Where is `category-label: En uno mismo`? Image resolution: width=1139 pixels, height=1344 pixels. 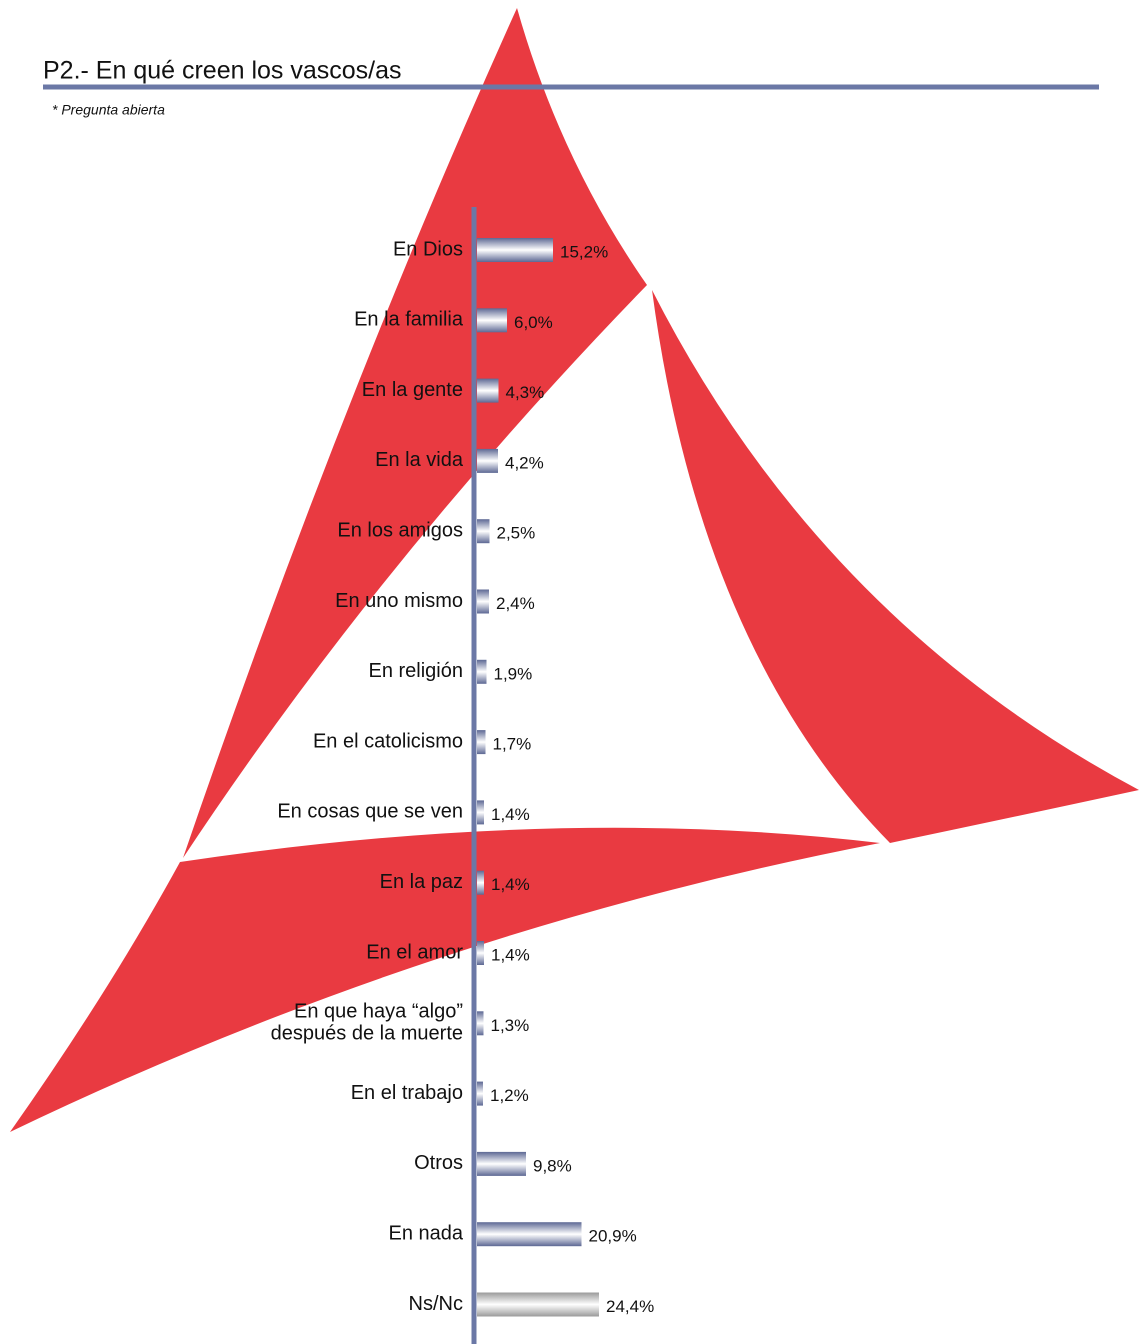 category-label: En uno mismo is located at coordinates (399, 601).